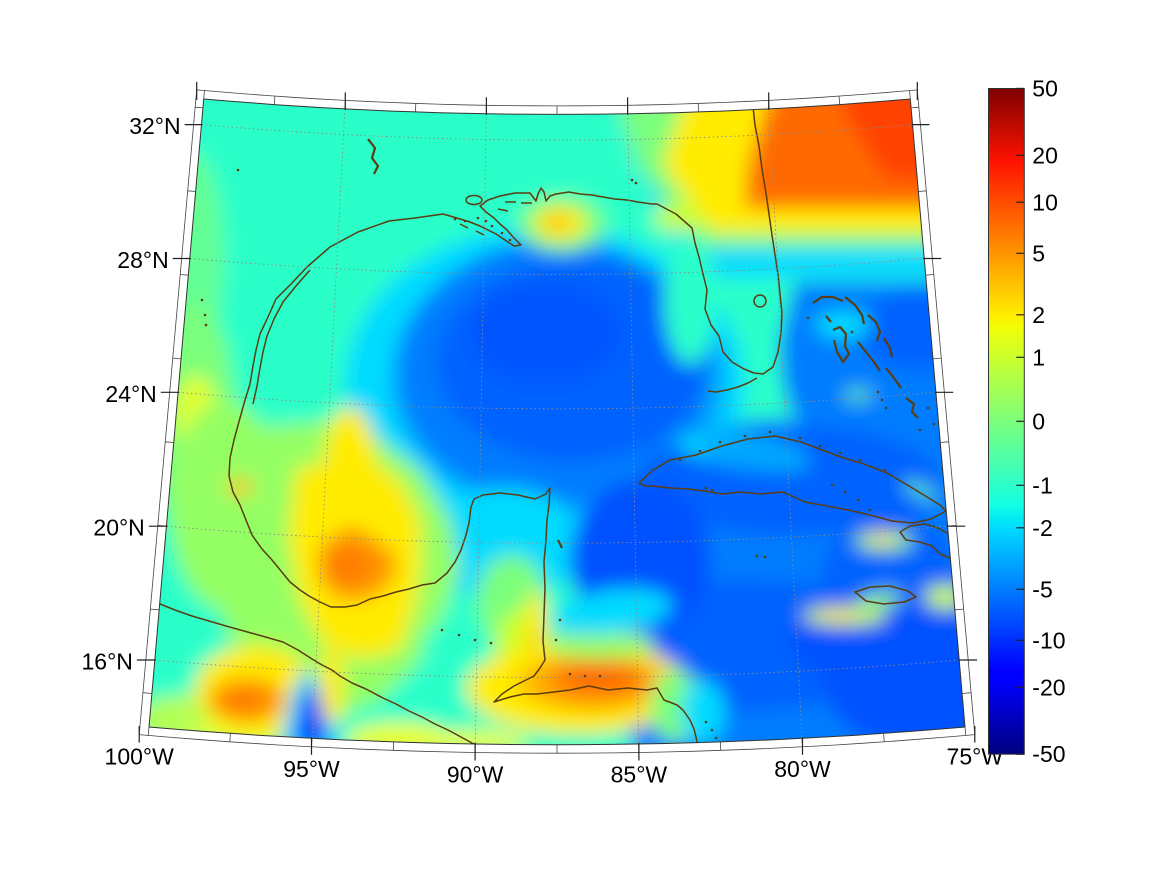 Image resolution: width=1167 pixels, height=875 pixels. I want to click on svg-text: -10, so click(1048, 640).